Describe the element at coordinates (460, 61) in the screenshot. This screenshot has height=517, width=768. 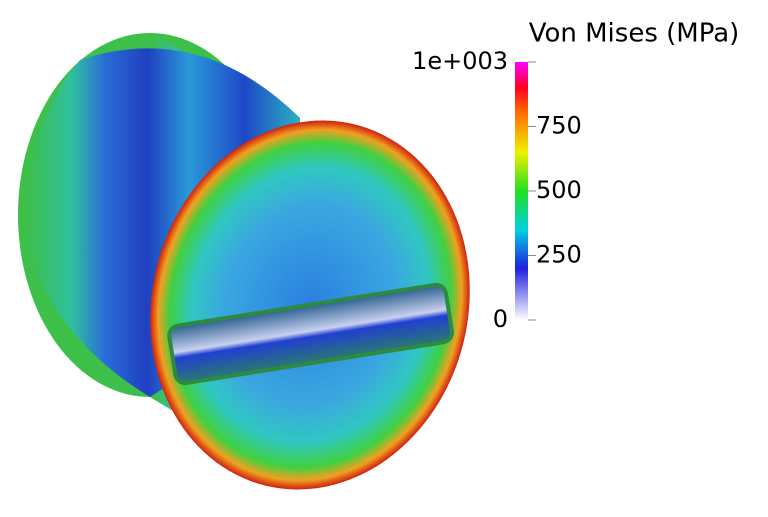
I see `colorbar-tick-label: 1e+003` at that location.